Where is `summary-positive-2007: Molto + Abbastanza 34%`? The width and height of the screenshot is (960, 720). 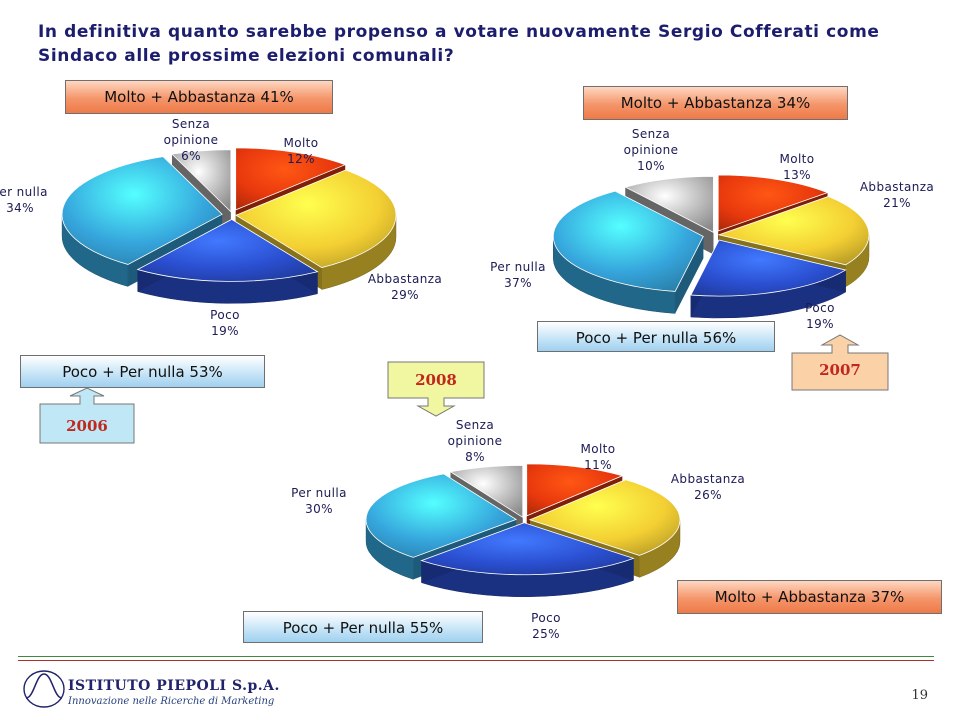
summary-positive-2007: Molto + Abbastanza 34% is located at coordinates (715, 103).